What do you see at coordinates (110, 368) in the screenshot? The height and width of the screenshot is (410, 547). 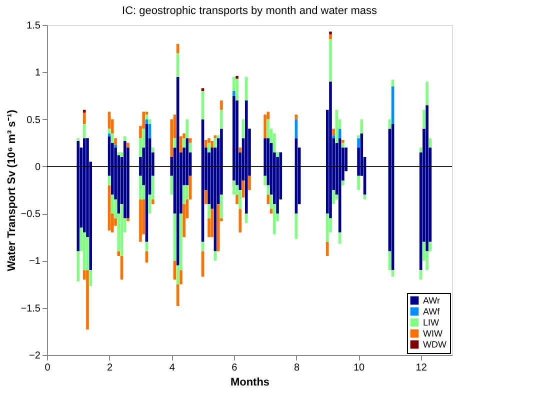 I see `x-tick-label: 2` at bounding box center [110, 368].